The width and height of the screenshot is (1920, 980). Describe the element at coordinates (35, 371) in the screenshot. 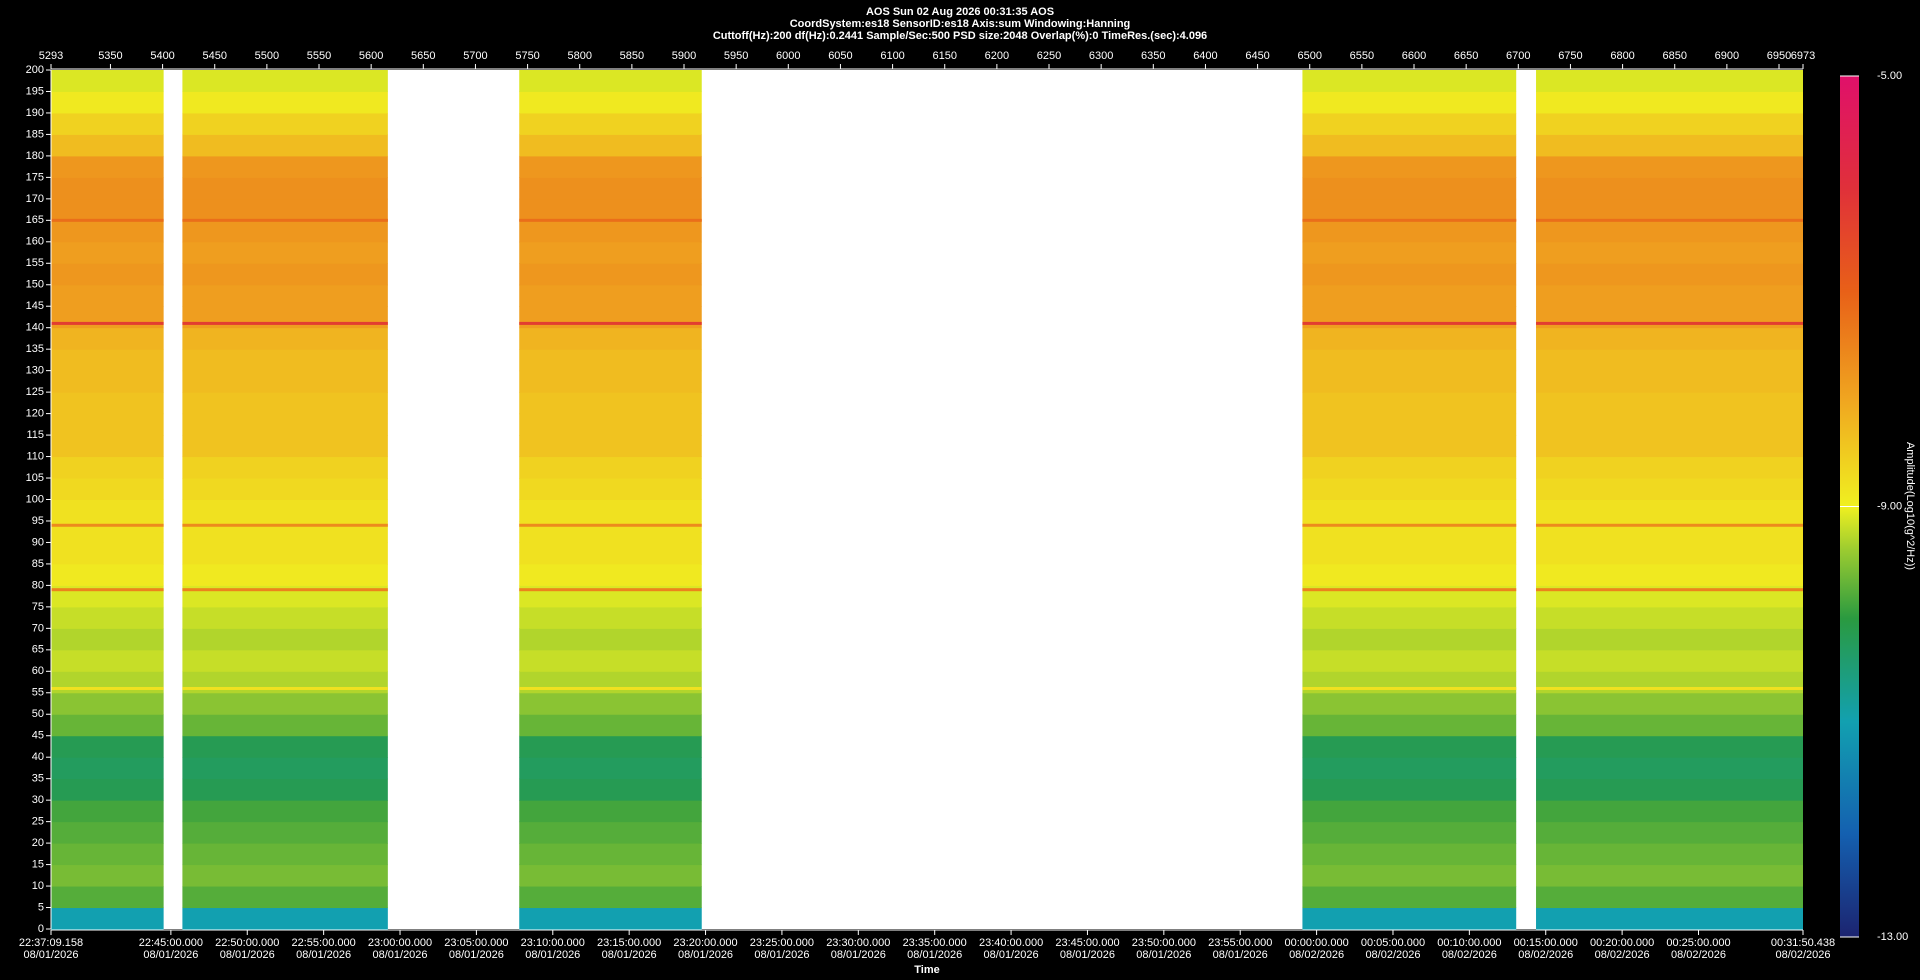

I see `y-tick-label: 130` at that location.